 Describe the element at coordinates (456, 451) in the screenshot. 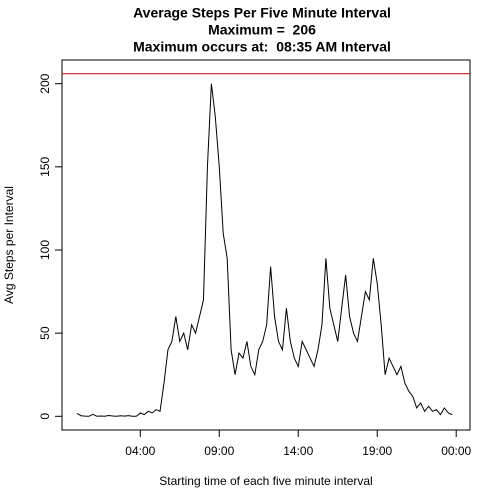

I see `x-tick-label: 00:00` at that location.